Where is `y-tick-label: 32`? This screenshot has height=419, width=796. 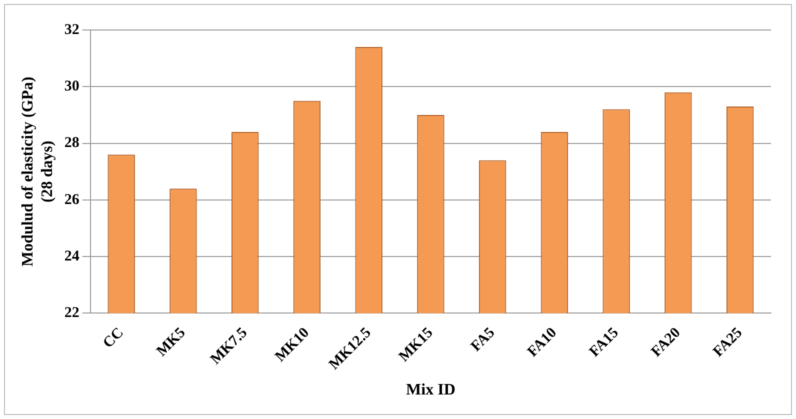 y-tick-label: 32 is located at coordinates (72, 30).